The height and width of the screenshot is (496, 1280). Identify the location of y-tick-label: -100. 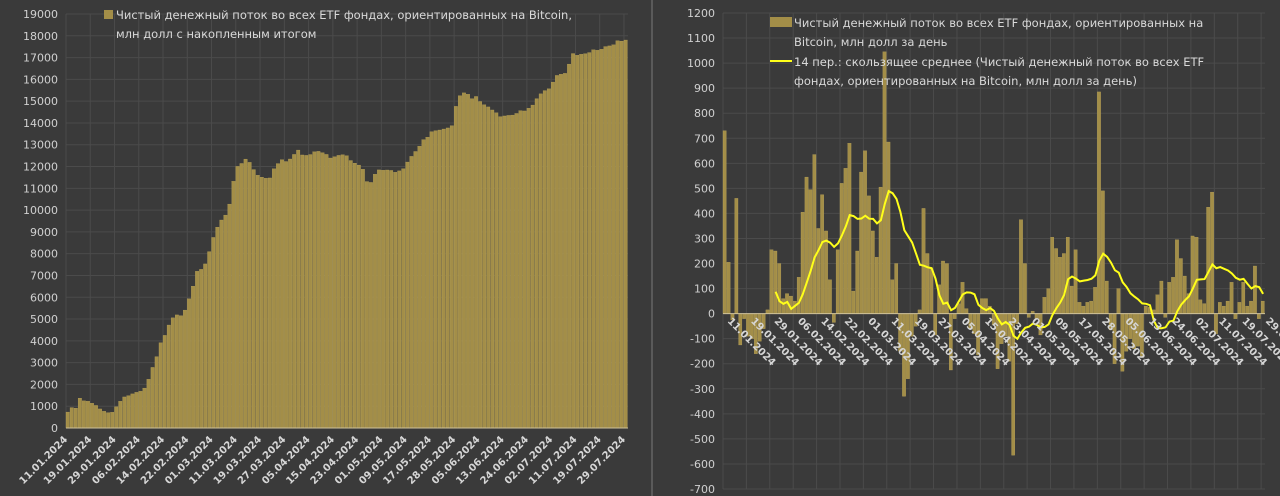
(702, 339).